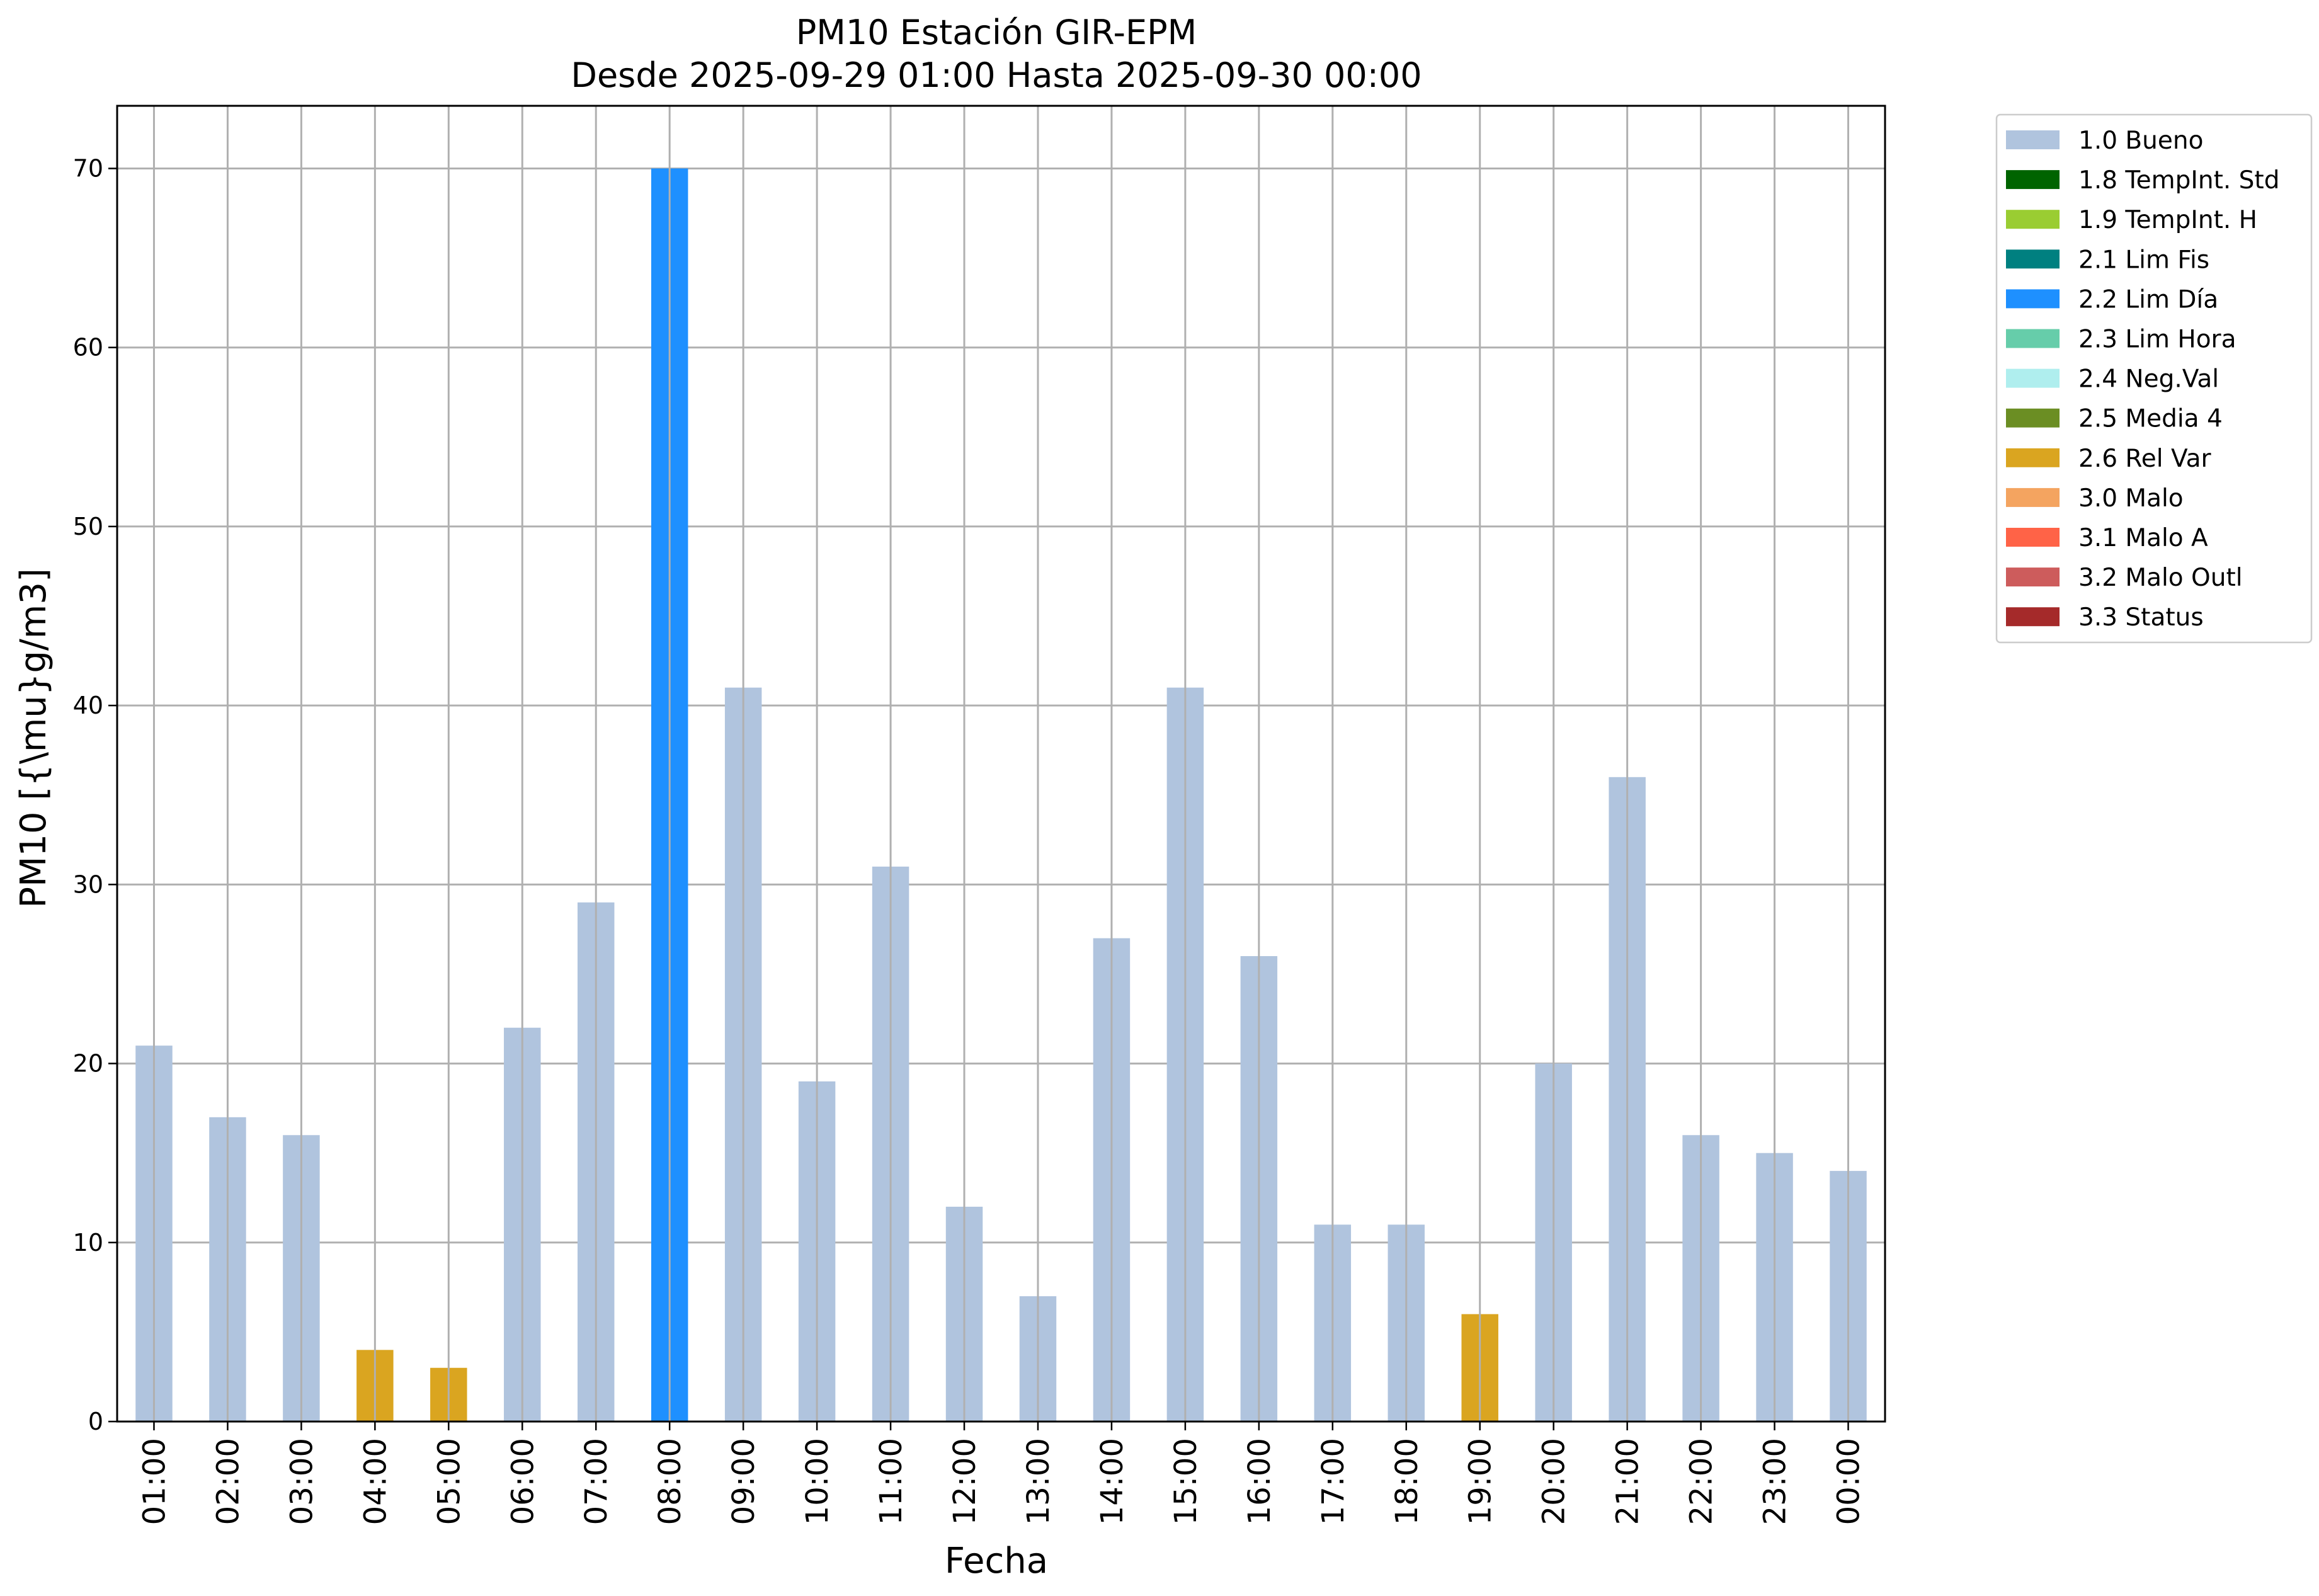 The width and height of the screenshot is (2319, 1596). I want to click on x-tick-label: 07:00, so click(596, 1481).